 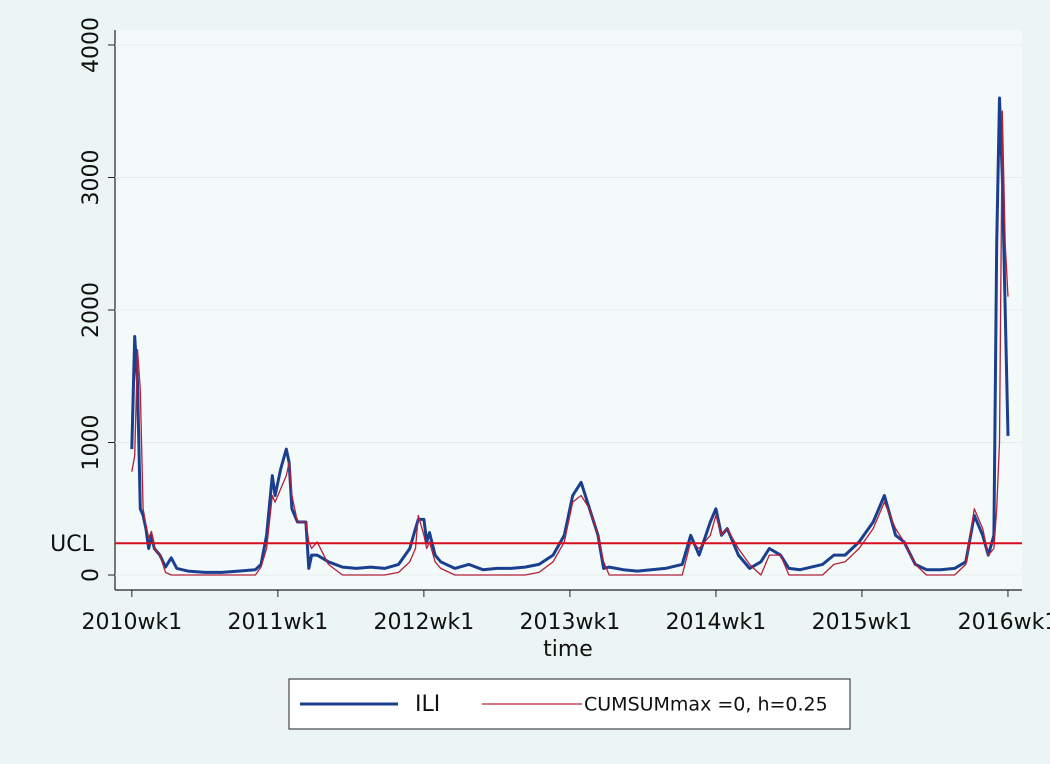 I want to click on y-tick-label: 0, so click(x=91, y=575).